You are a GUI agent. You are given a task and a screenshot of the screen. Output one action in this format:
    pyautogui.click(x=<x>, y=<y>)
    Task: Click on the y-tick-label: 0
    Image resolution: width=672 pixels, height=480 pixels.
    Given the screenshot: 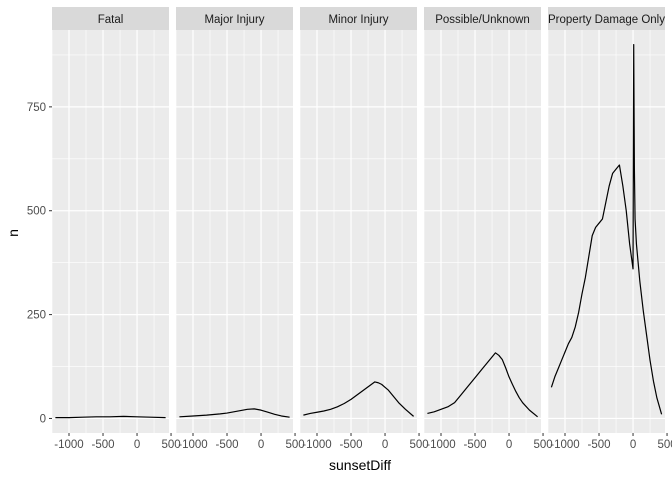 What is the action you would take?
    pyautogui.click(x=43, y=419)
    